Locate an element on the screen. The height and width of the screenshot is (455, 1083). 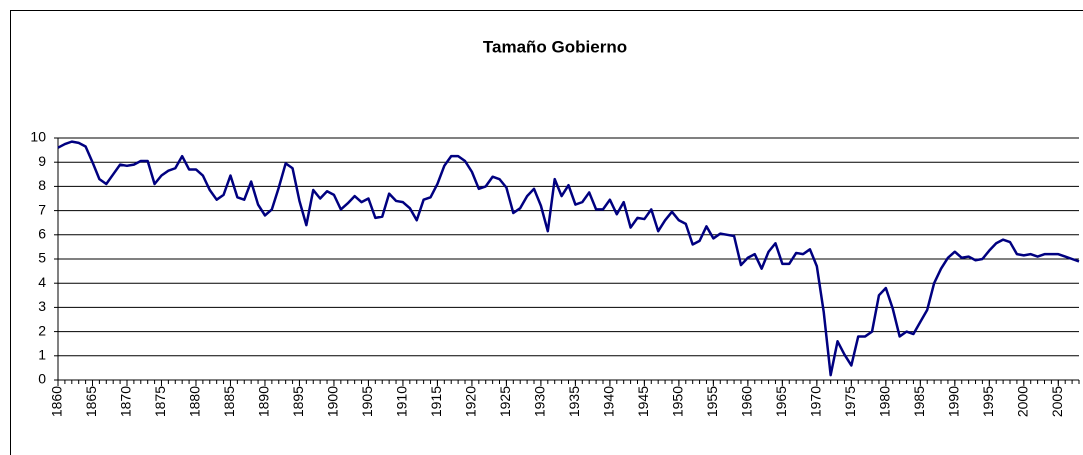
x-tick-label: 1935 is located at coordinates (574, 401).